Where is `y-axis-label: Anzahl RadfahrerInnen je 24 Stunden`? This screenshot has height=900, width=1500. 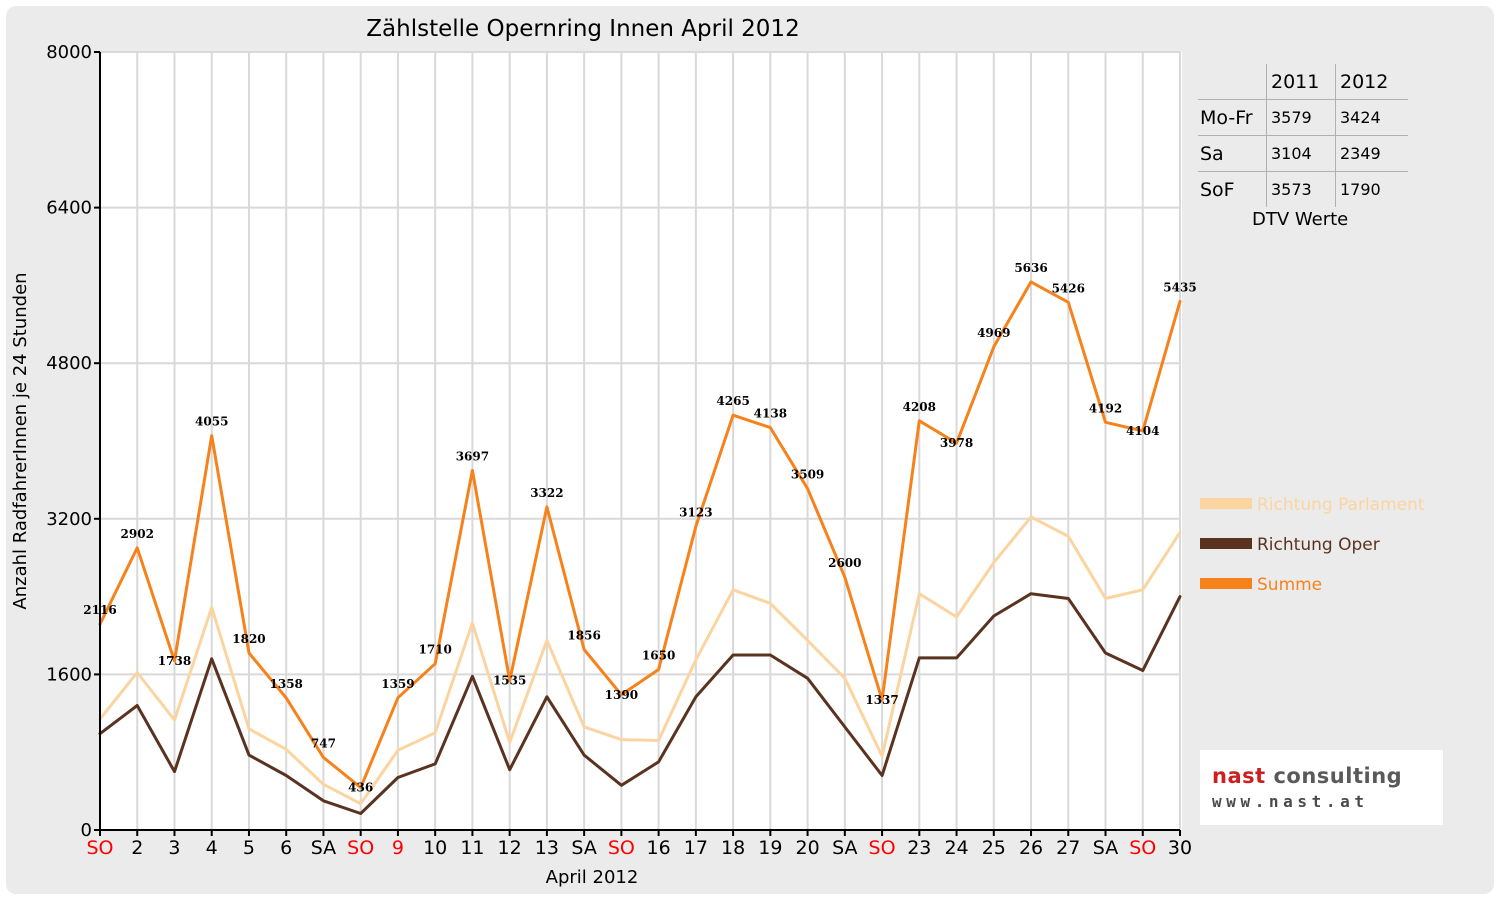
y-axis-label: Anzahl RadfahrerInnen je 24 Stunden is located at coordinates (20, 440).